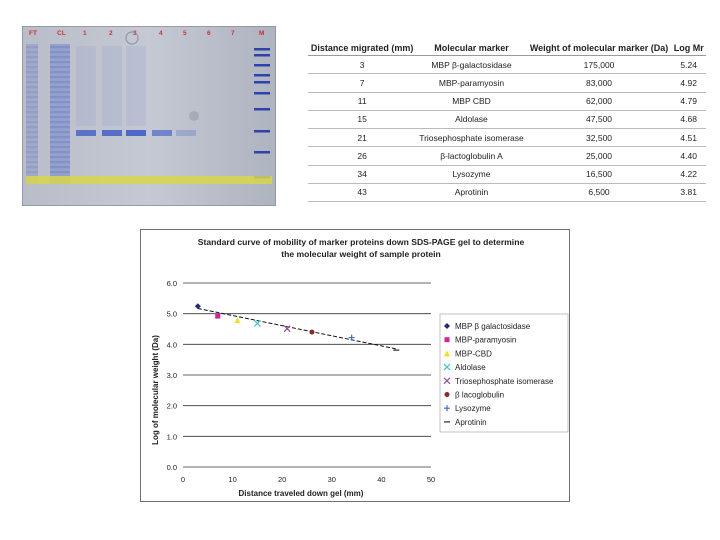 The height and width of the screenshot is (540, 720). What do you see at coordinates (599, 101) in the screenshot?
I see `table-cell: 62,000` at bounding box center [599, 101].